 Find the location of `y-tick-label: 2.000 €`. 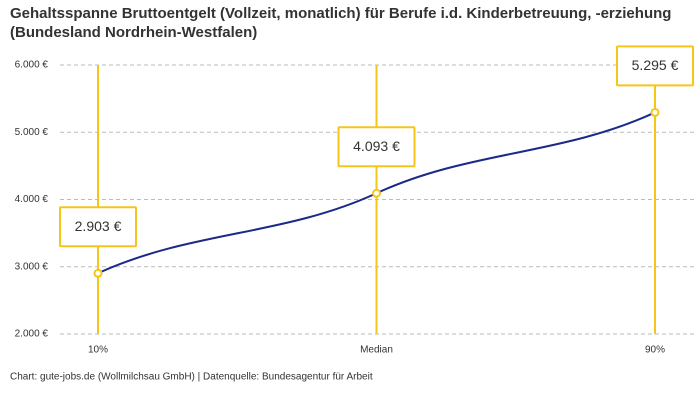

y-tick-label: 2.000 € is located at coordinates (32, 334).